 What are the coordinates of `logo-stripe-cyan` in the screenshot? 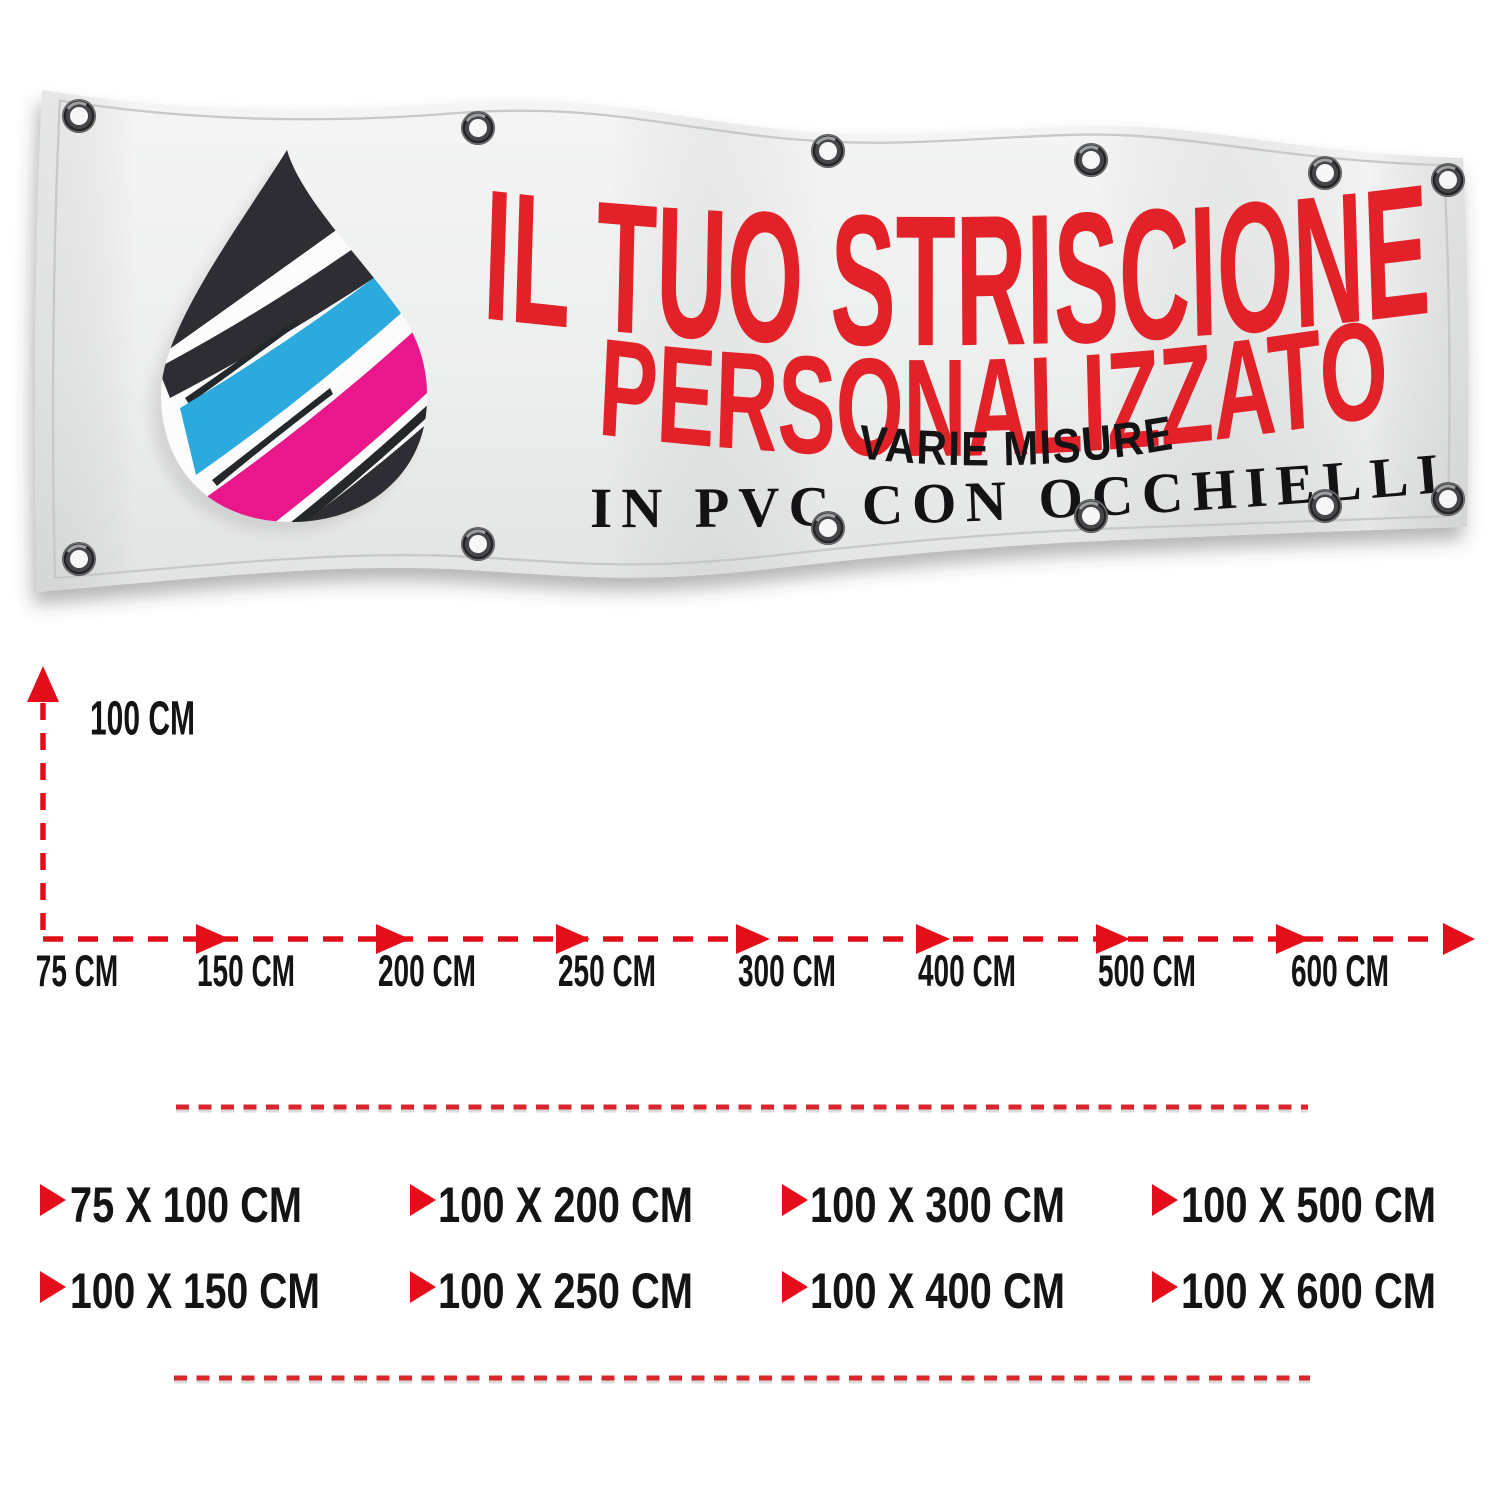 It's located at (304, 358).